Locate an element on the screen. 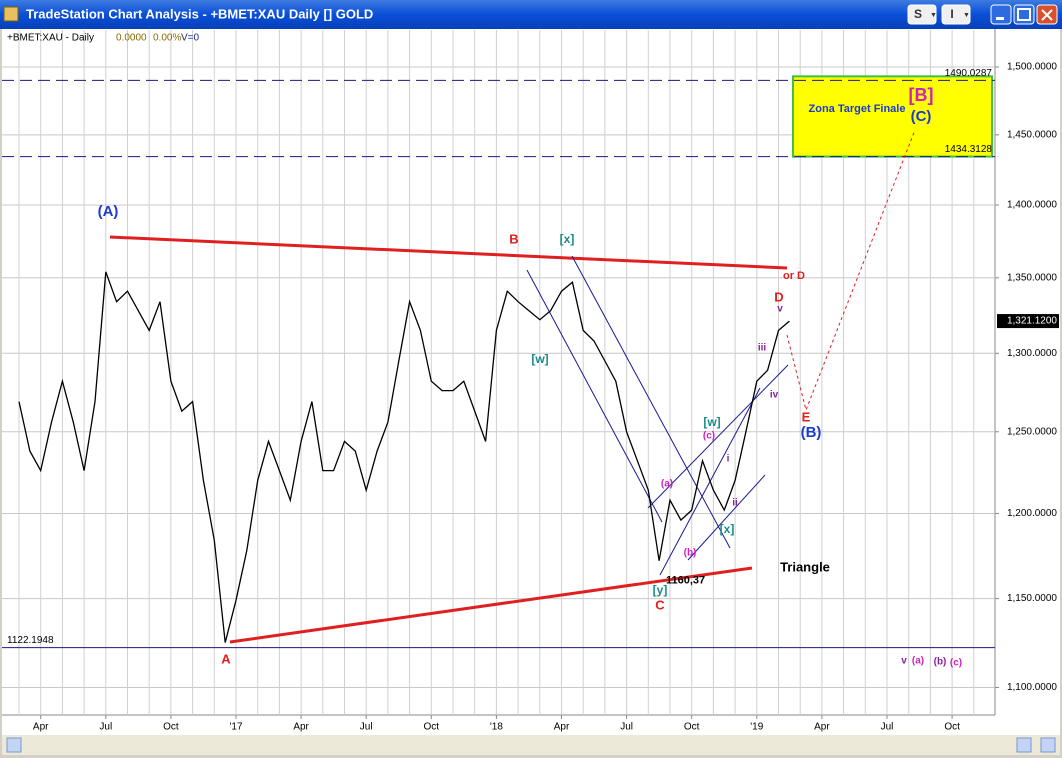  last-price-box is located at coordinates (1028, 321).